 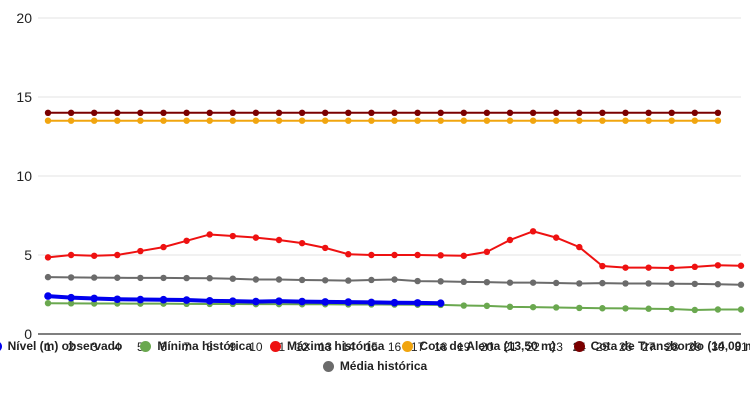 I want to click on legend-label: Cota de Transbordo (14,00 m), so click(x=670, y=346).